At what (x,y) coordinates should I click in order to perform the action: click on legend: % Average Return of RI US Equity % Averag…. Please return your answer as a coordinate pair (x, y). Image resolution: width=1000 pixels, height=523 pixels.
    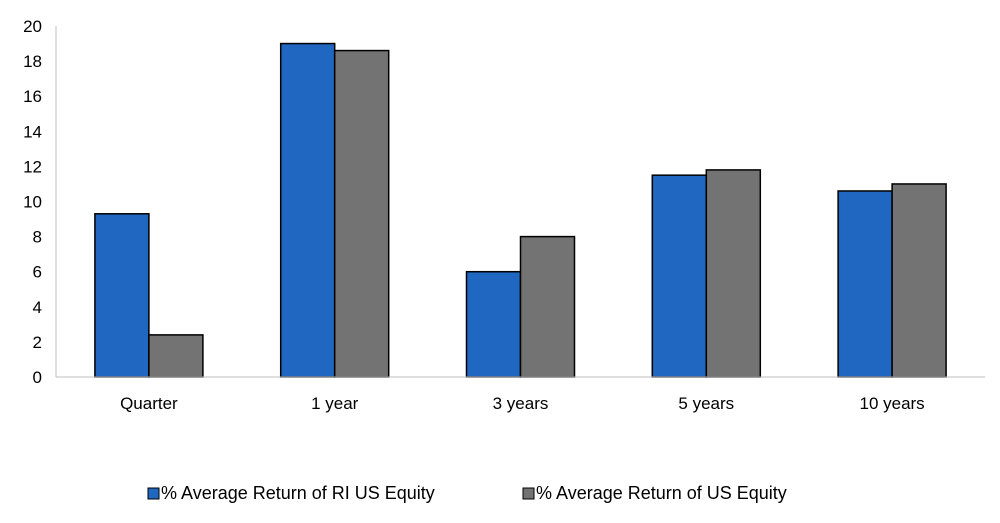
    Looking at the image, I should click on (467, 493).